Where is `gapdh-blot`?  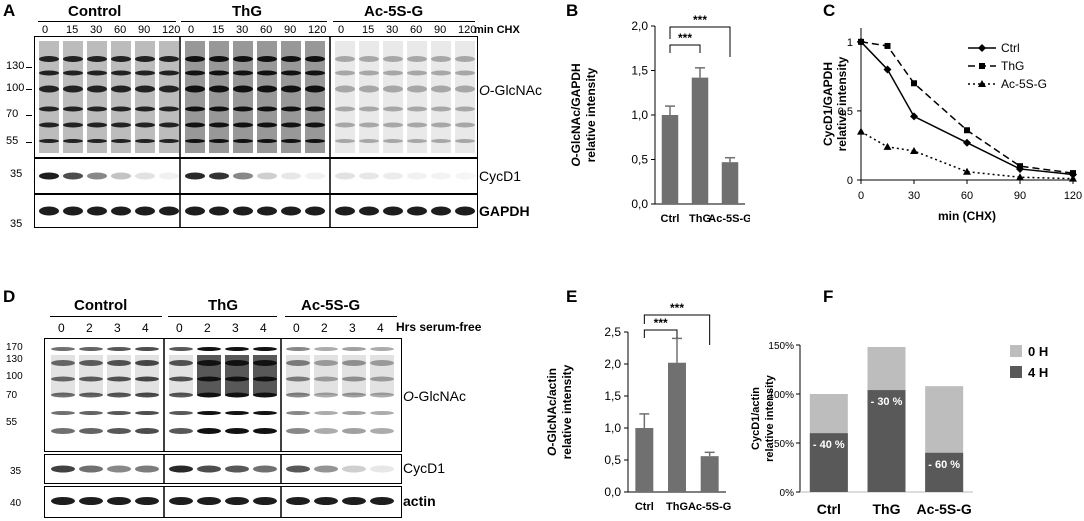
gapdh-blot is located at coordinates (256, 211).